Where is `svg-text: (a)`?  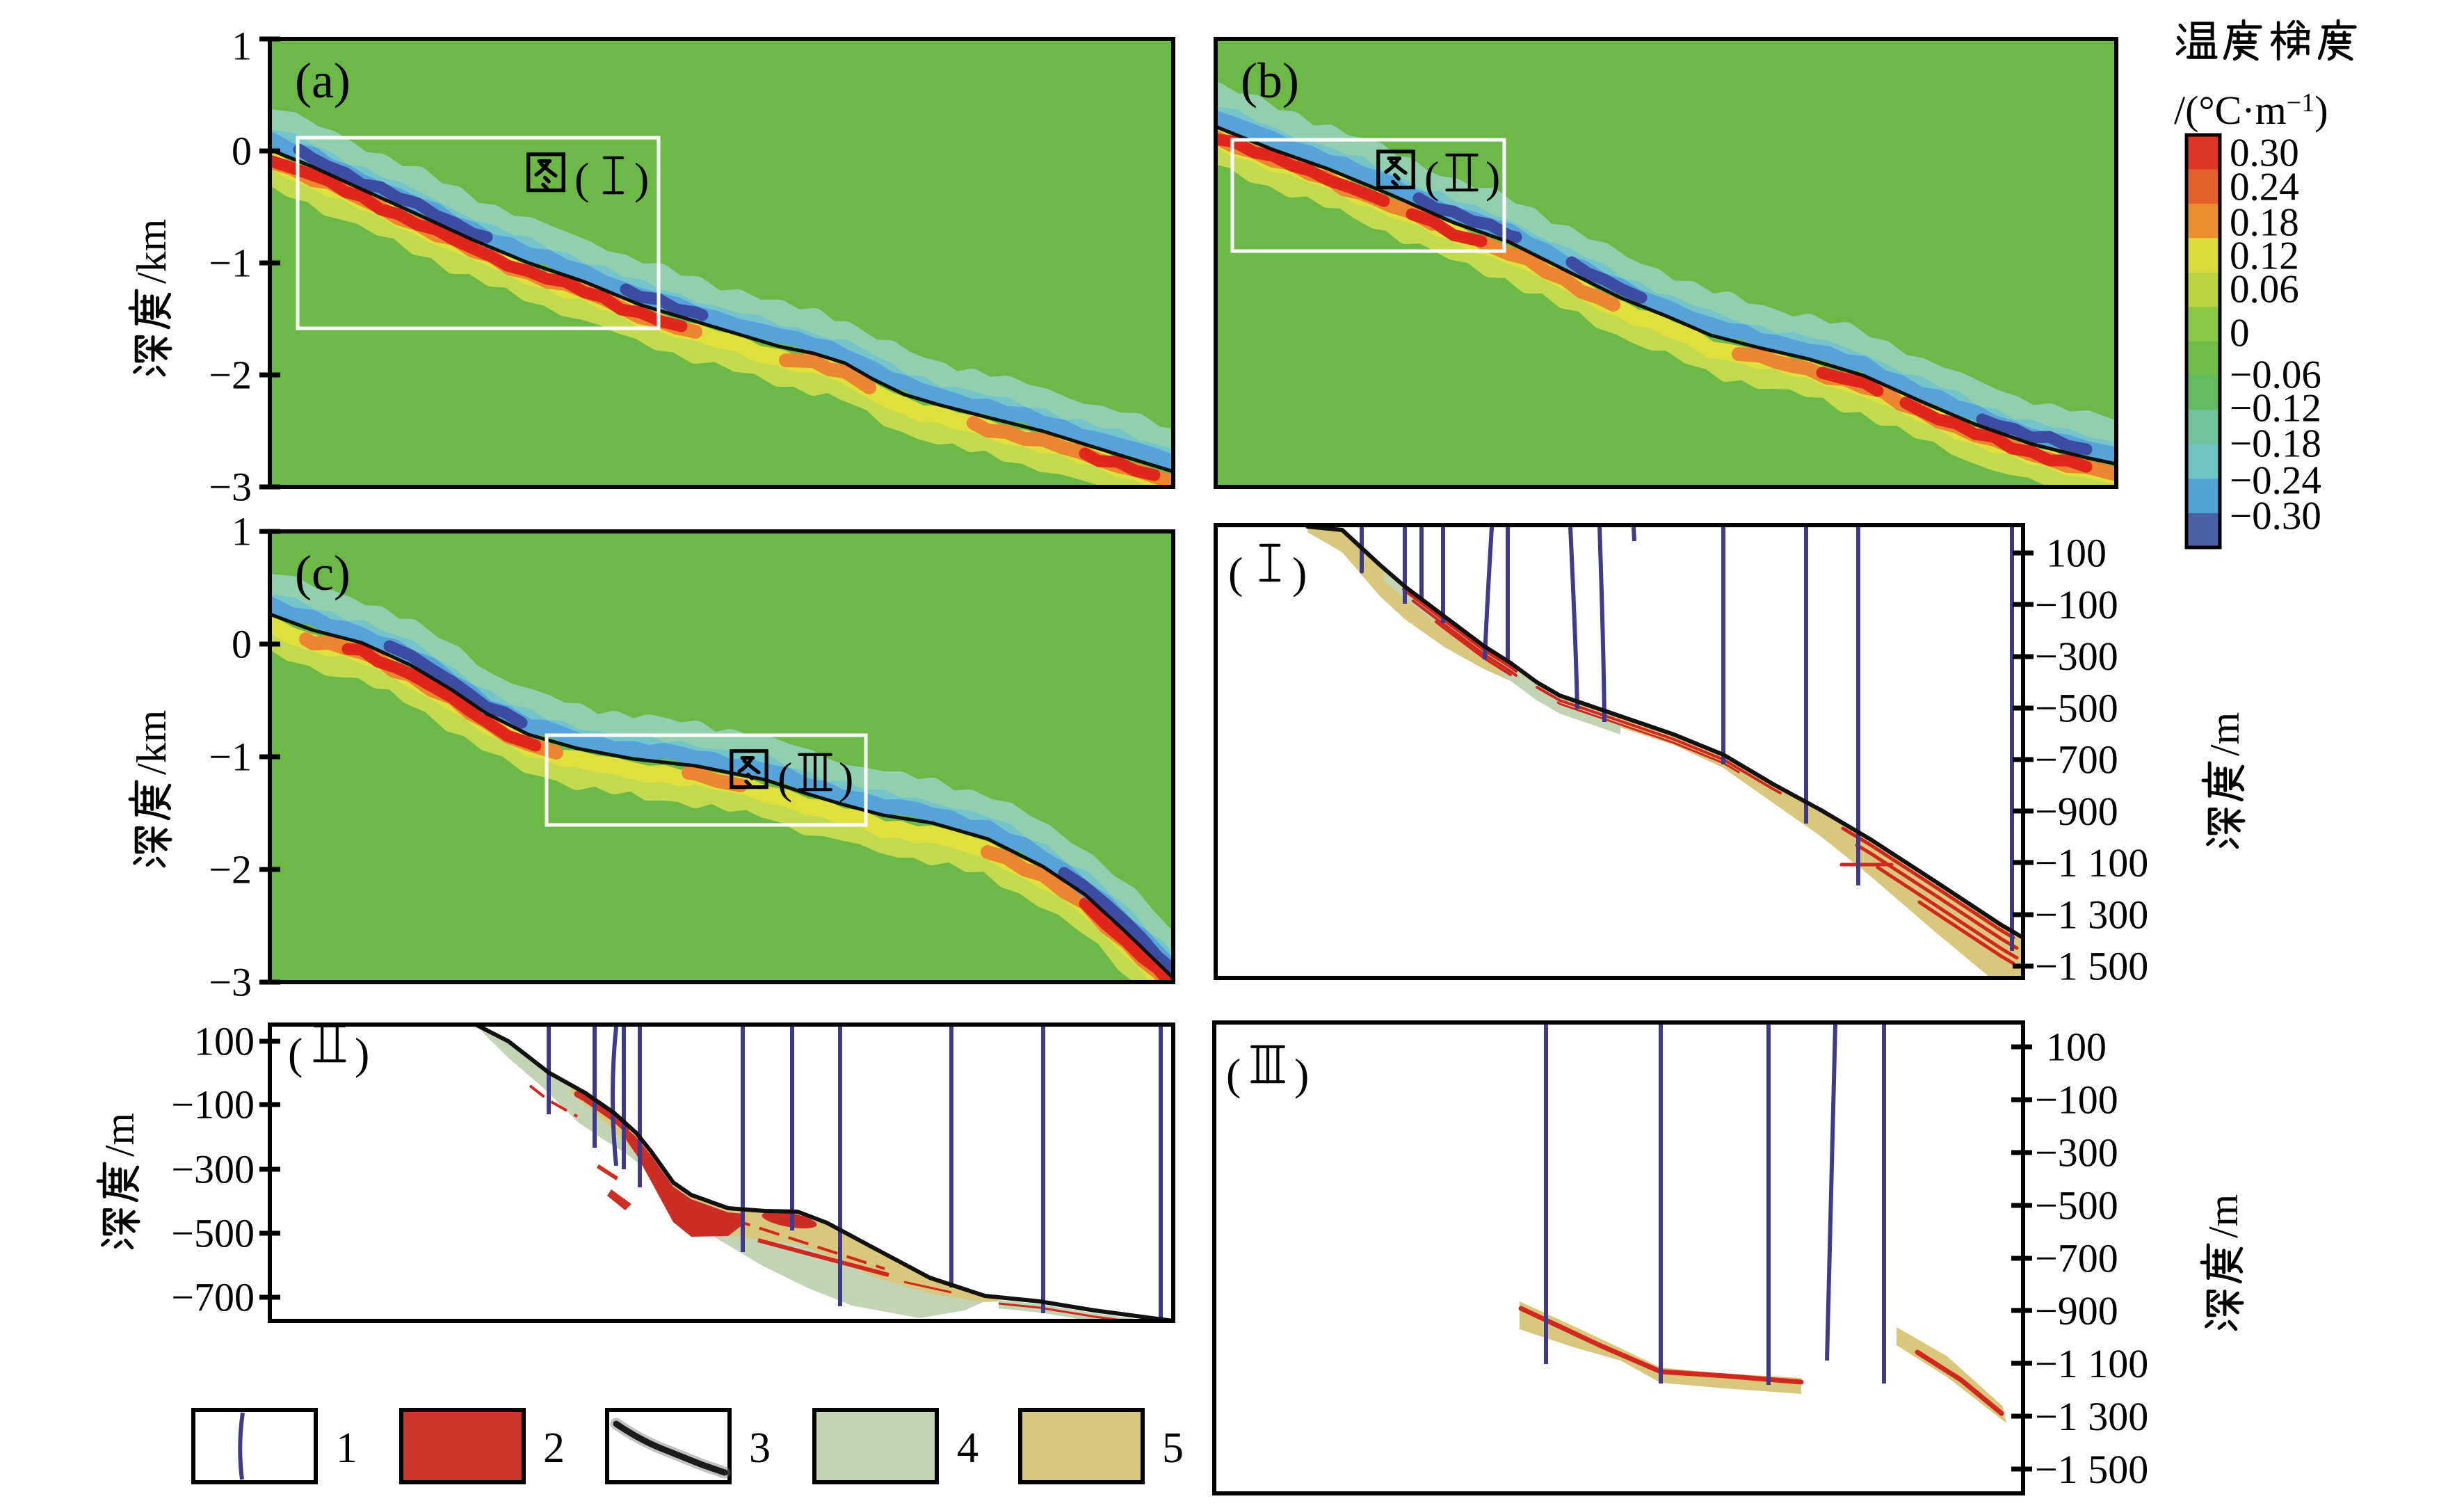
svg-text: (a) is located at coordinates (323, 81).